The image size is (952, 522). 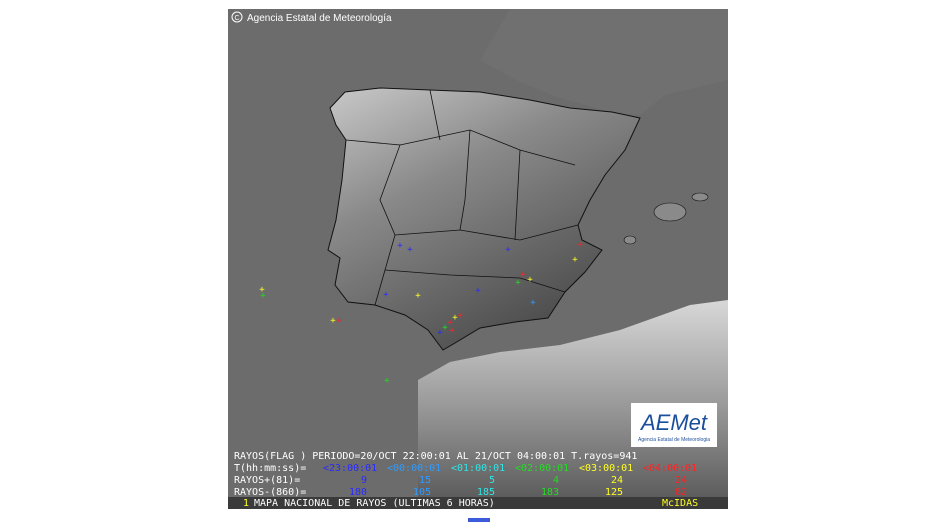 What do you see at coordinates (606, 468) in the screenshot?
I see `period-label: <03:00:01` at bounding box center [606, 468].